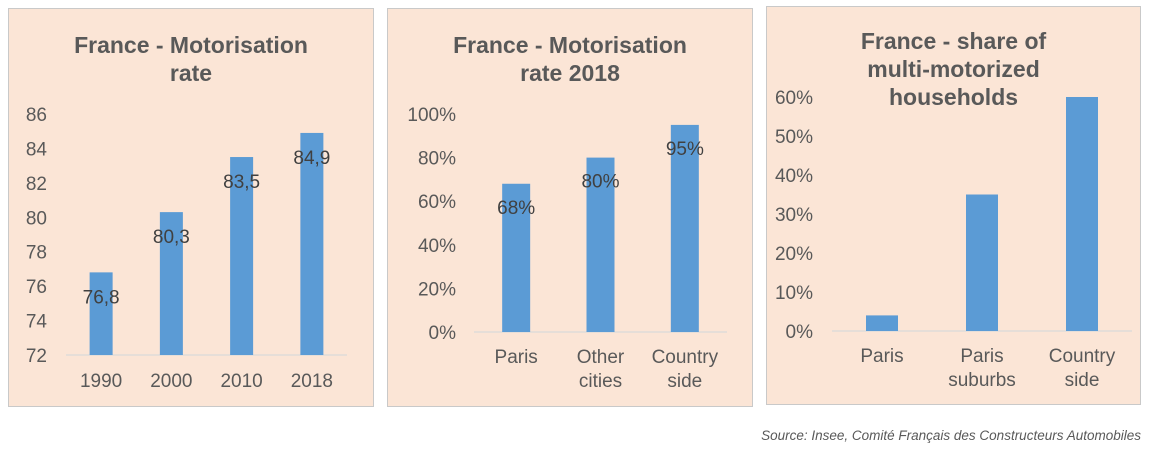 This screenshot has height=458, width=1149. I want to click on chart-title-line: rate, so click(191, 73).